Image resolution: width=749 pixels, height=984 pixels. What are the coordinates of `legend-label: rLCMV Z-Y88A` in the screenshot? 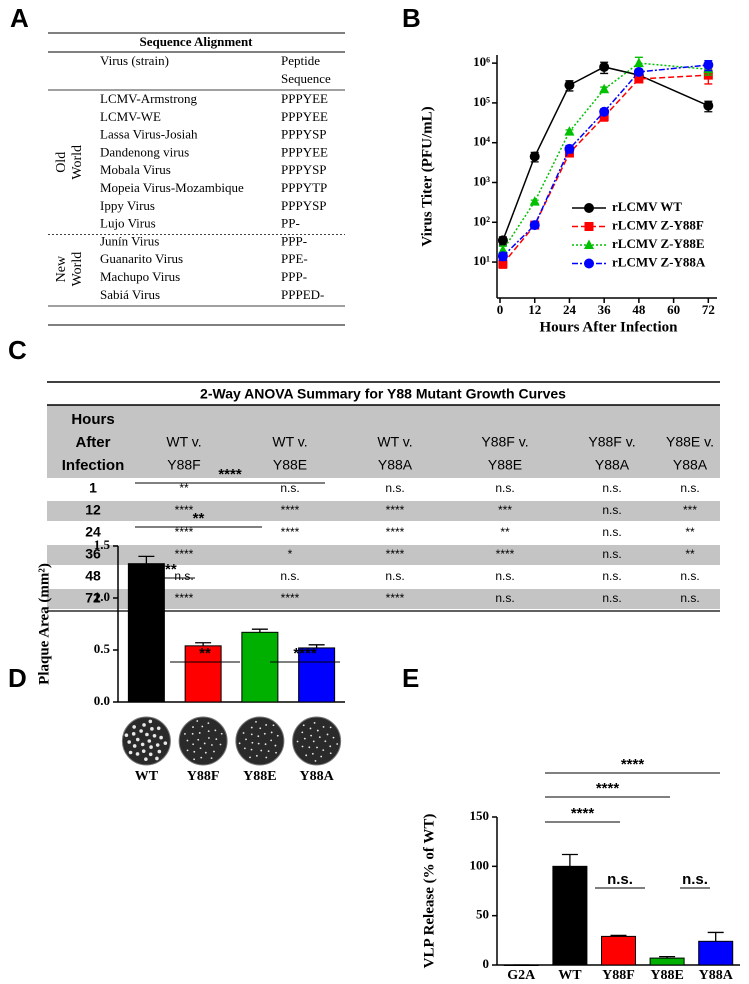 It's located at (659, 261).